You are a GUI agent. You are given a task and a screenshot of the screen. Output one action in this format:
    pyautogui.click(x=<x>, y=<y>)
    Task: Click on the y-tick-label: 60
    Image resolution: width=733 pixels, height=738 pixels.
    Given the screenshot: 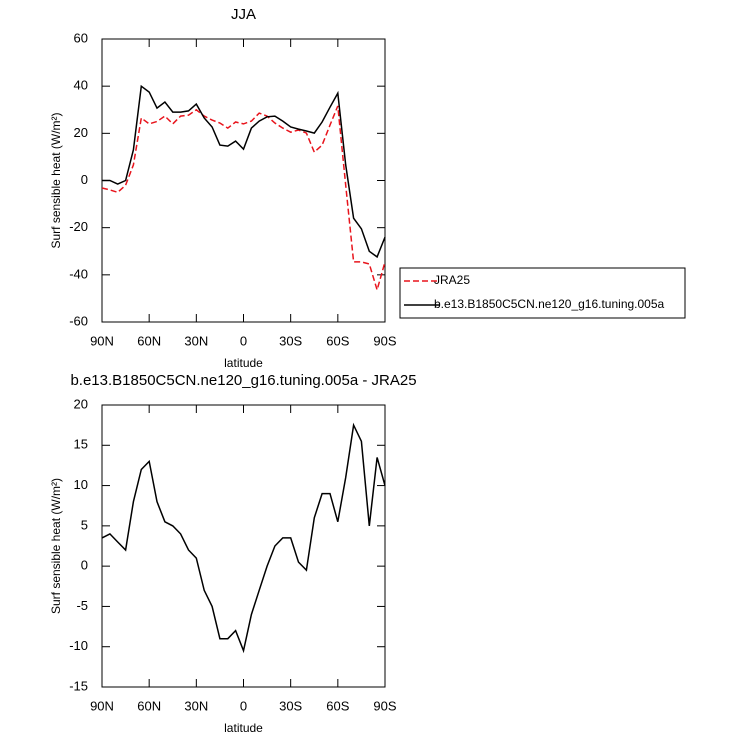 What is the action you would take?
    pyautogui.click(x=81, y=37)
    